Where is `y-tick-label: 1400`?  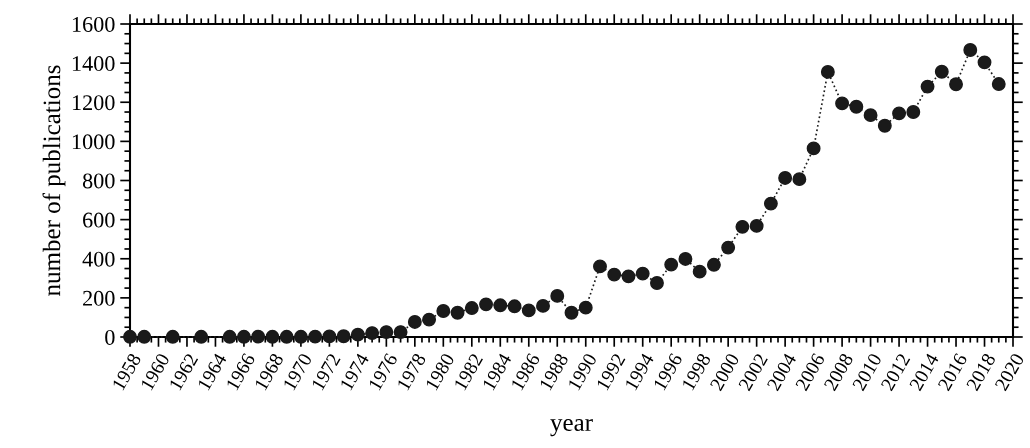
y-tick-label: 1400 is located at coordinates (93, 64).